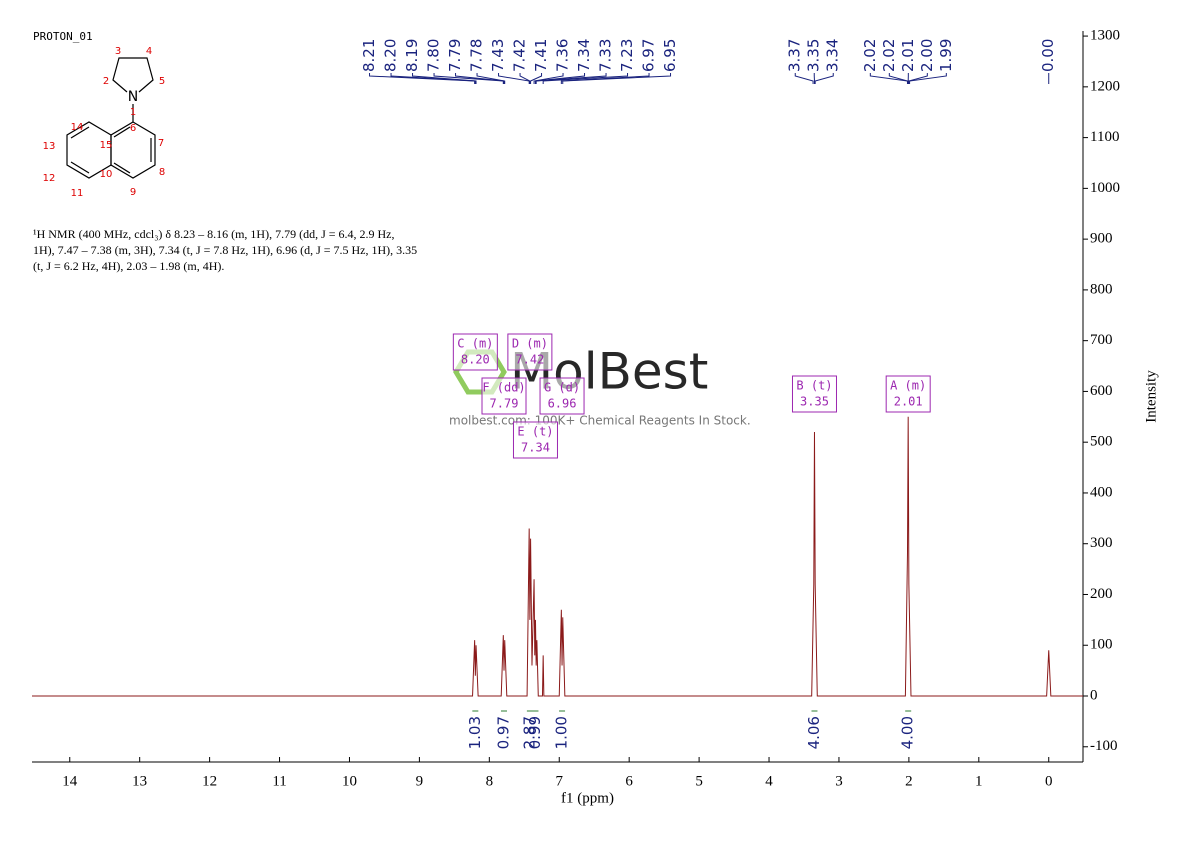 The image size is (1190, 841). I want to click on y-tick-label: 1300, so click(1105, 36).